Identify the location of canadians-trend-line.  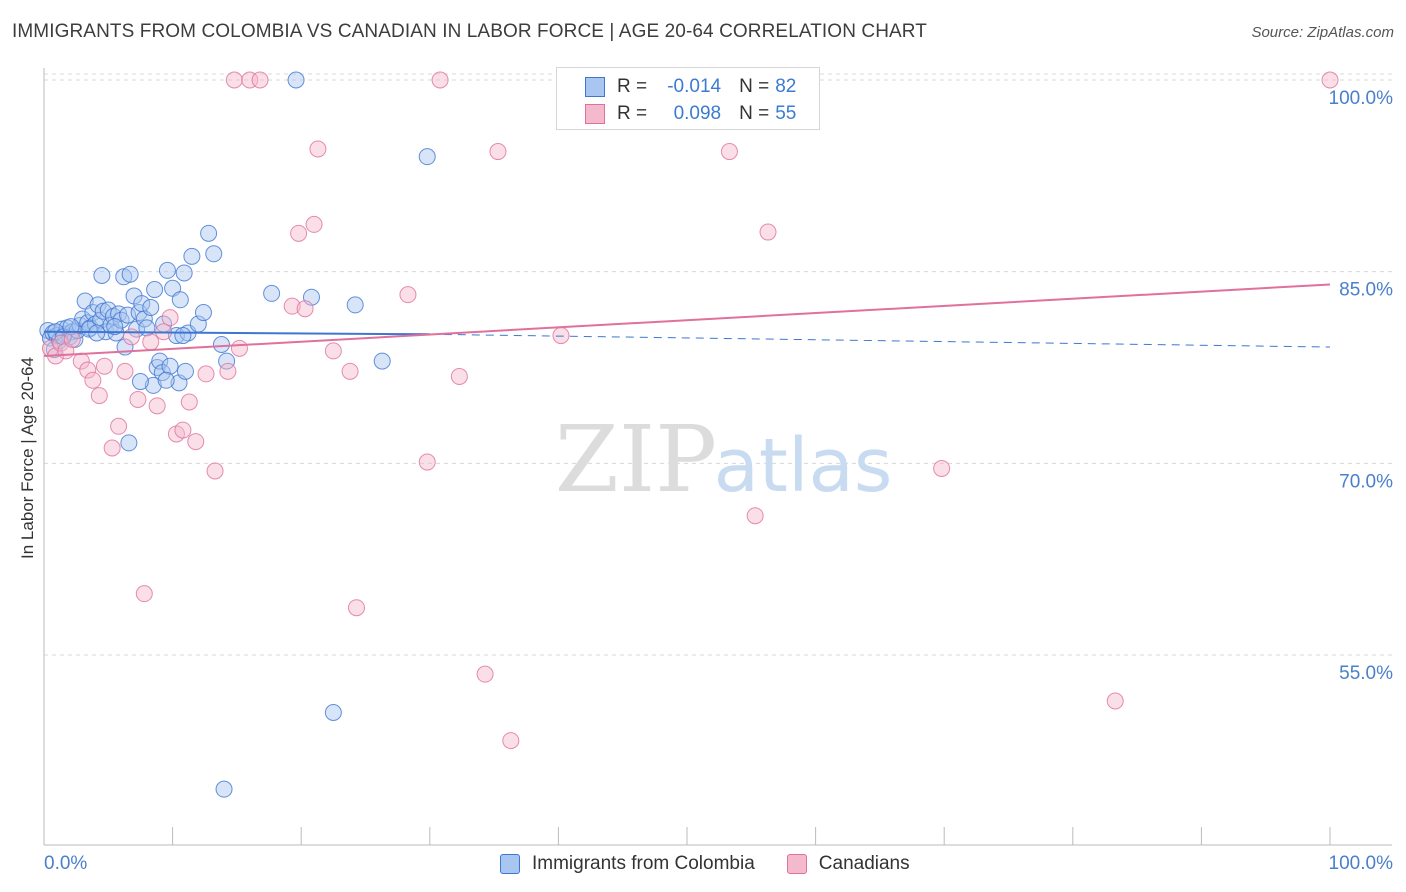
(687, 320).